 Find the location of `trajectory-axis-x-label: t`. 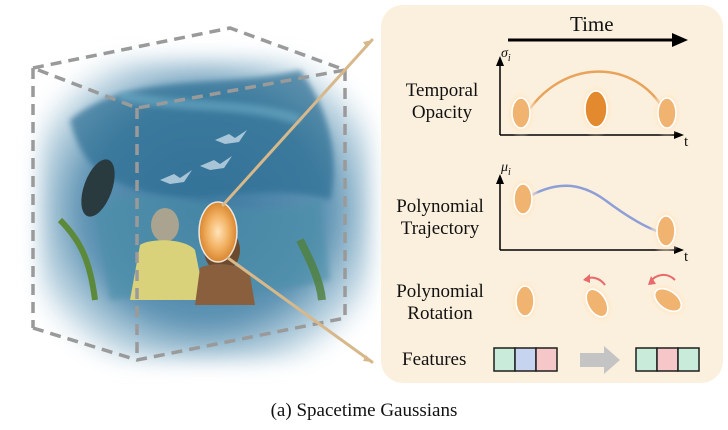

trajectory-axis-x-label: t is located at coordinates (686, 257).